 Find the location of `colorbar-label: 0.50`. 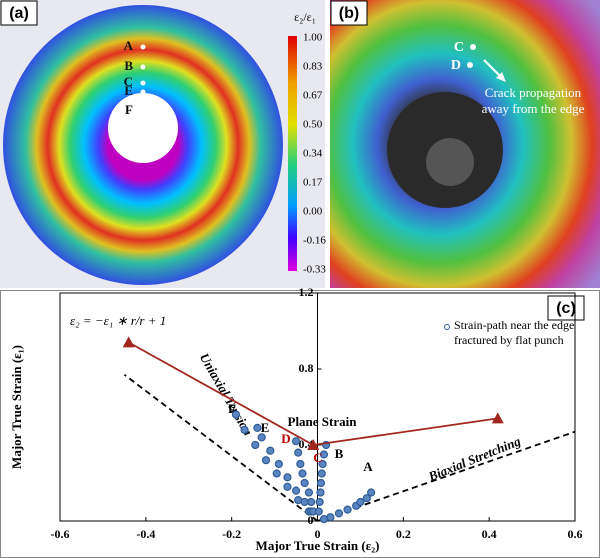

colorbar-label: 0.50 is located at coordinates (313, 125).